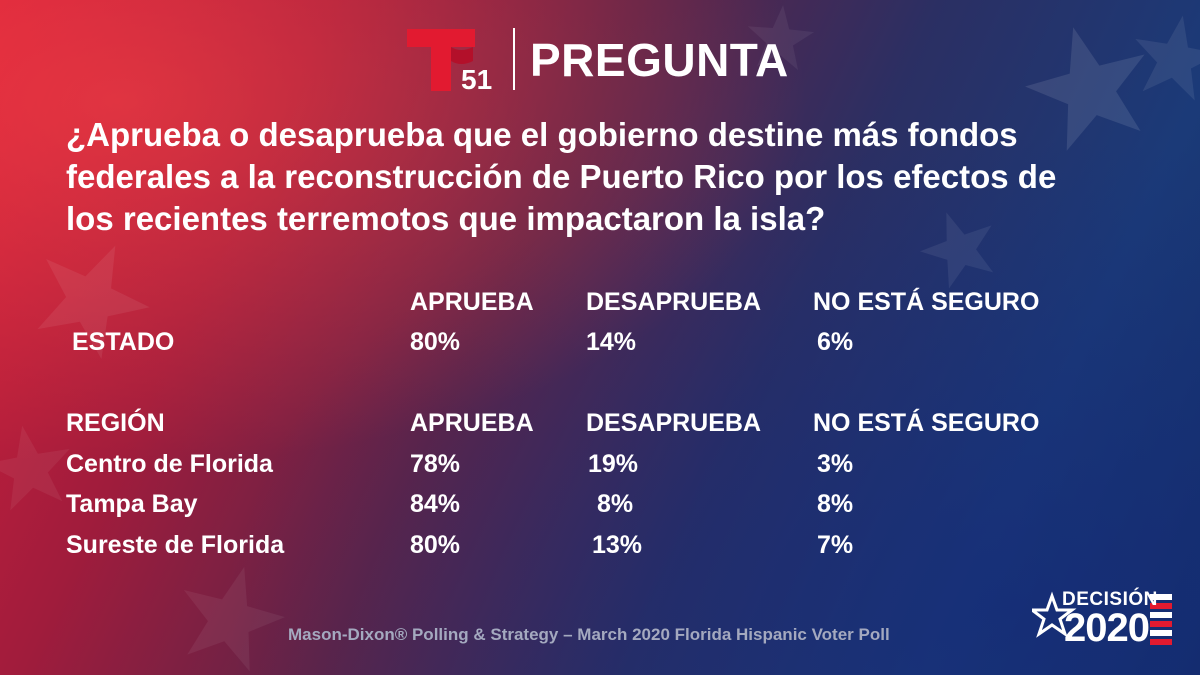 The height and width of the screenshot is (675, 1200). What do you see at coordinates (659, 60) in the screenshot?
I see `page-title: PREGUNTA` at bounding box center [659, 60].